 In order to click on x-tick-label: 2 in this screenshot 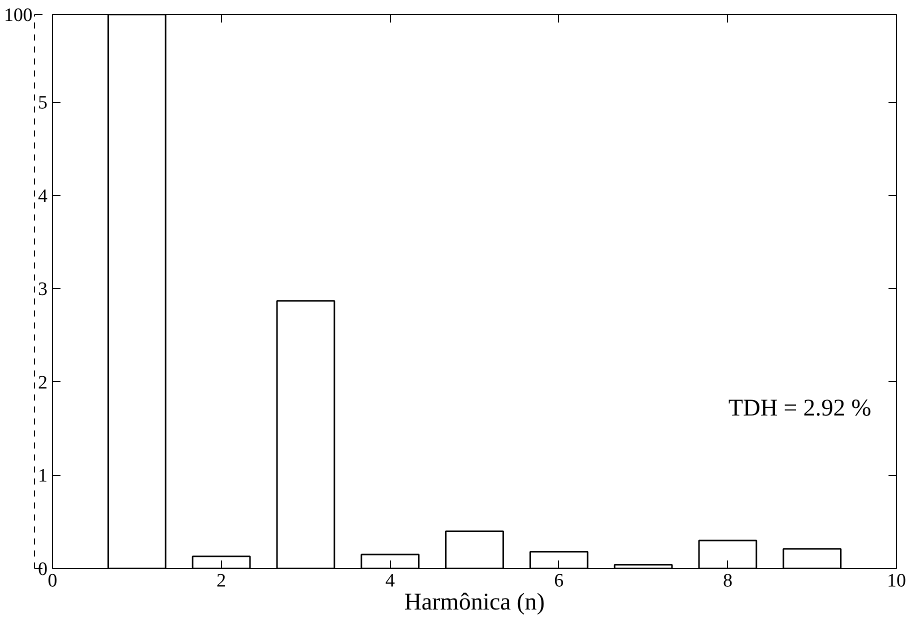, I will do `click(221, 581)`.